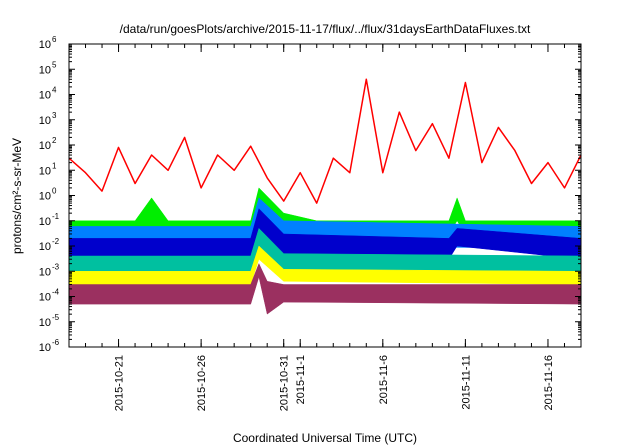  What do you see at coordinates (54, 191) in the screenshot?
I see `y-tick-exponent: 0` at bounding box center [54, 191].